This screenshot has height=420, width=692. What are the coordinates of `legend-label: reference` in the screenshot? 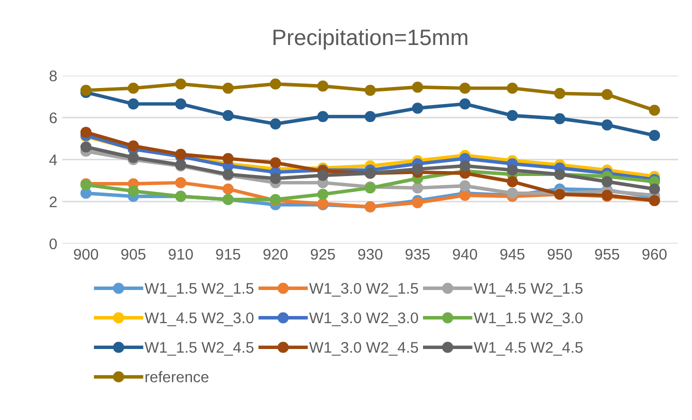 It's located at (177, 376).